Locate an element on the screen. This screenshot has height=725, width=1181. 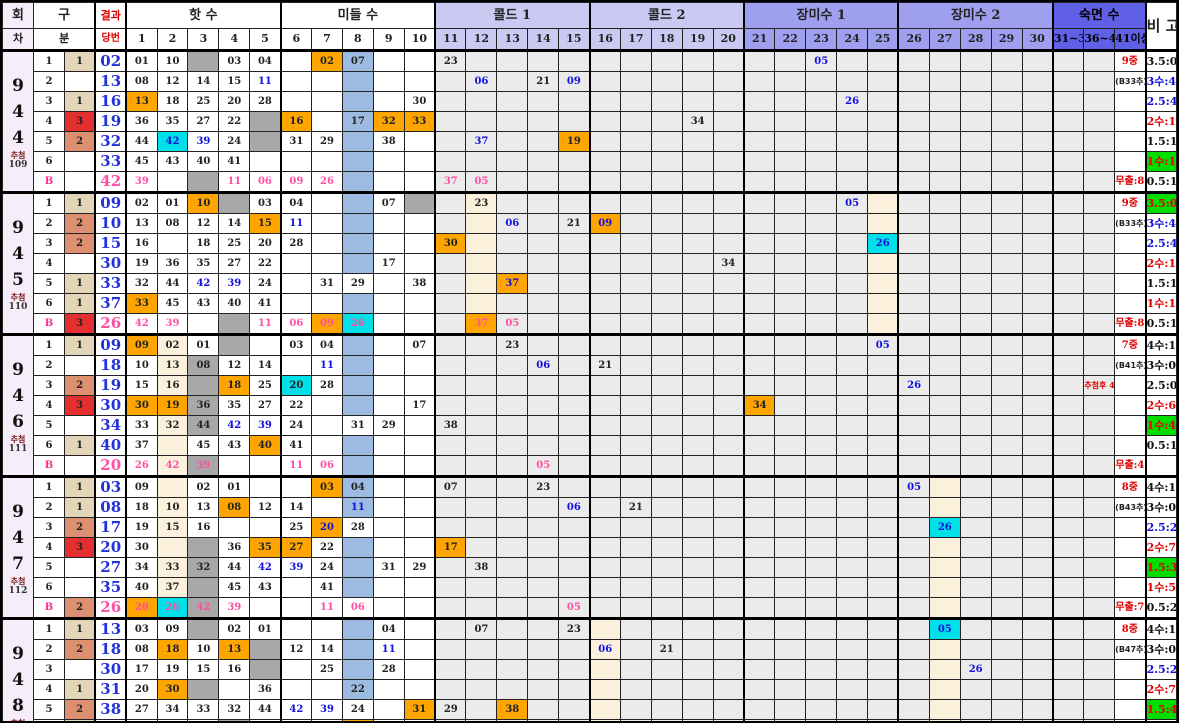
bigo-cell: 4수:1 is located at coordinates (1160, 486).